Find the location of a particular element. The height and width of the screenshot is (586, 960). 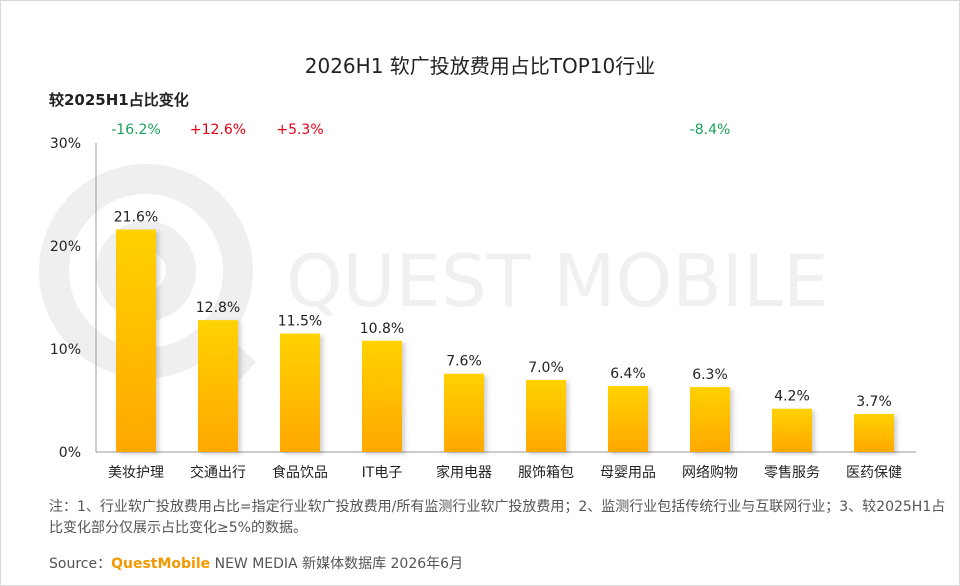

category-label: 网络购物 is located at coordinates (710, 473).